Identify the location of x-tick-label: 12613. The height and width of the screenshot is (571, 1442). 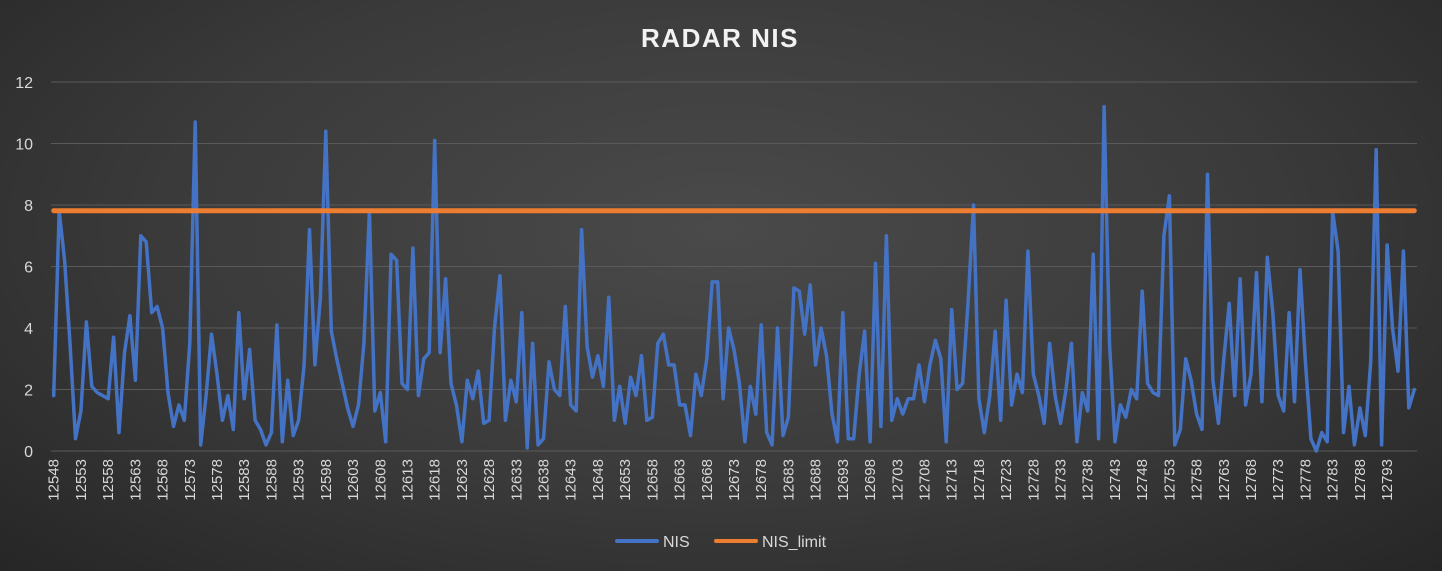
(407, 480).